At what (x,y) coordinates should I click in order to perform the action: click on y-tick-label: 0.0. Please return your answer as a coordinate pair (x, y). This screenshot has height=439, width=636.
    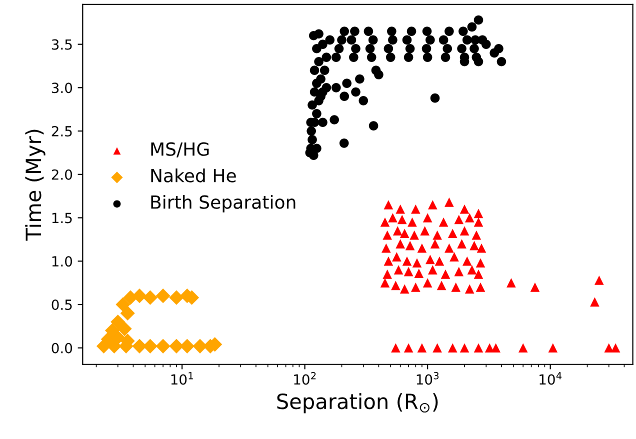
    Looking at the image, I should click on (62, 348).